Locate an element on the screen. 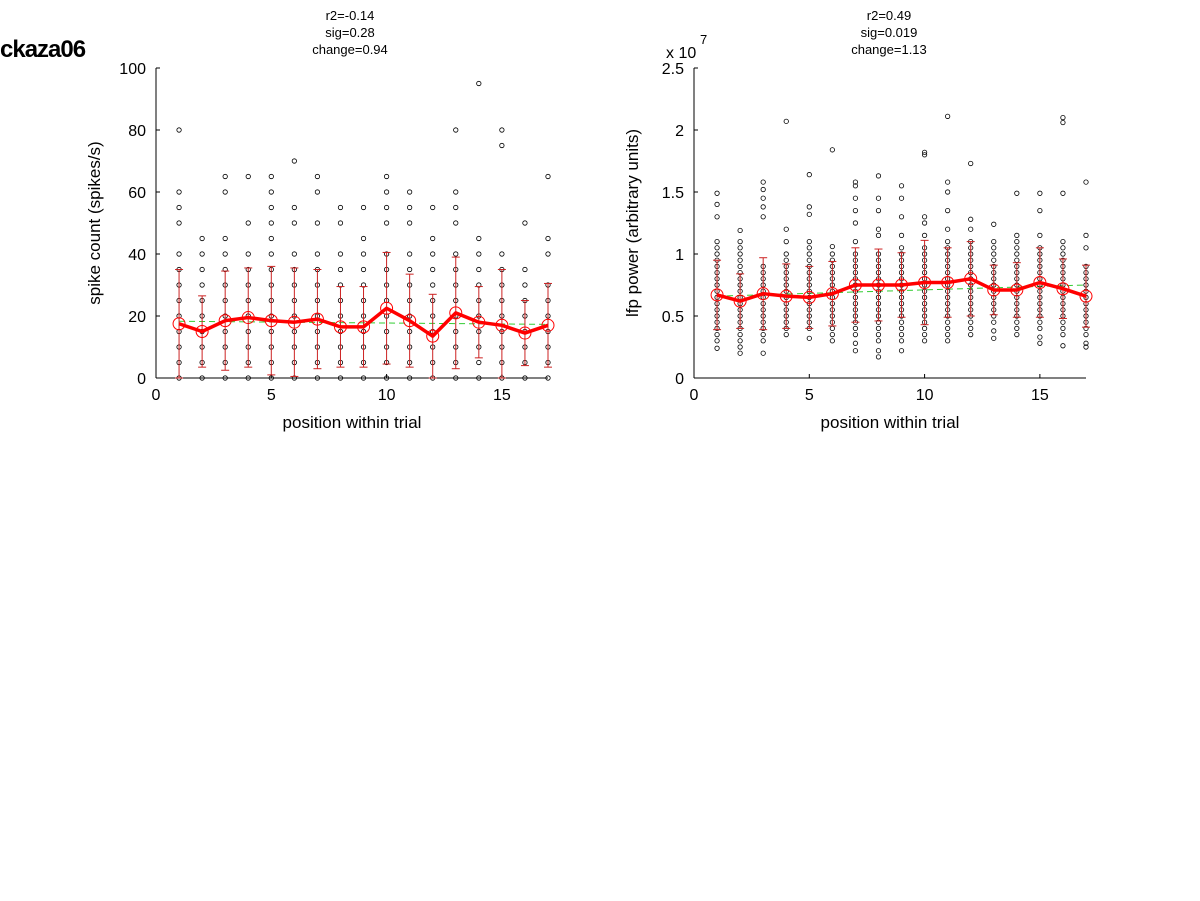 The width and height of the screenshot is (1200, 901). y-tick-label: 60 is located at coordinates (137, 193).